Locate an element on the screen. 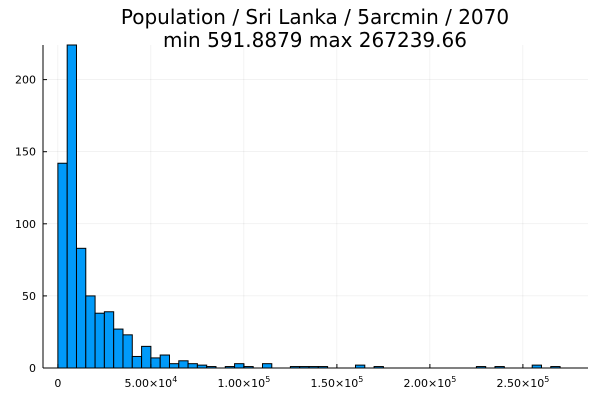 The width and height of the screenshot is (600, 400). y-axis-ticks: 0 50 100 150 200 is located at coordinates (31, 224).